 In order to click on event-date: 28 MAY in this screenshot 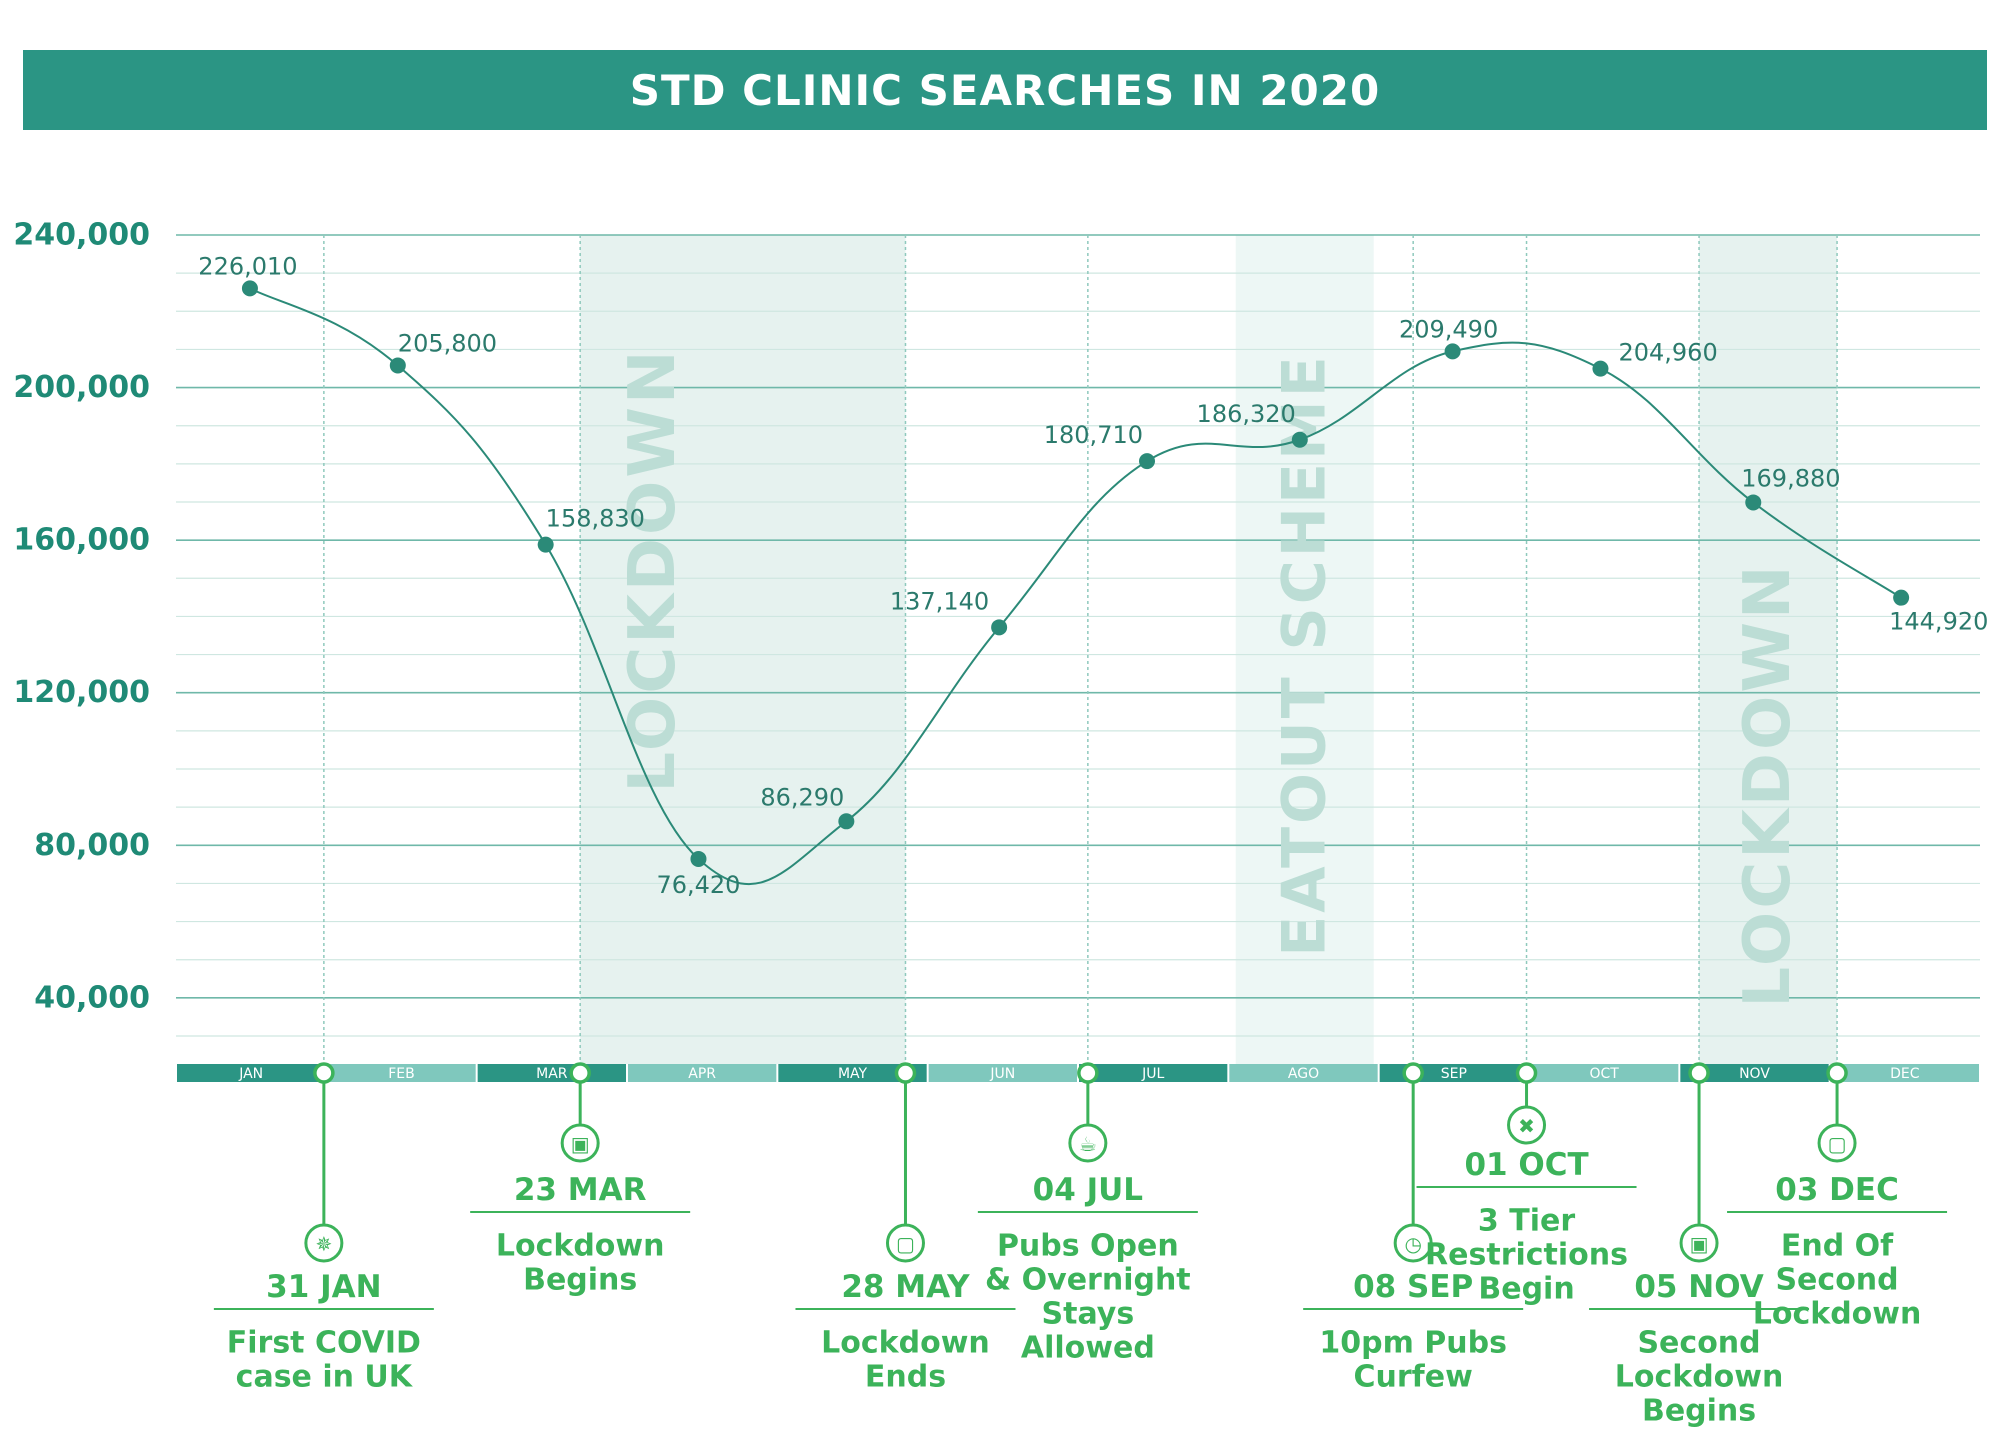, I will do `click(905, 1287)`.